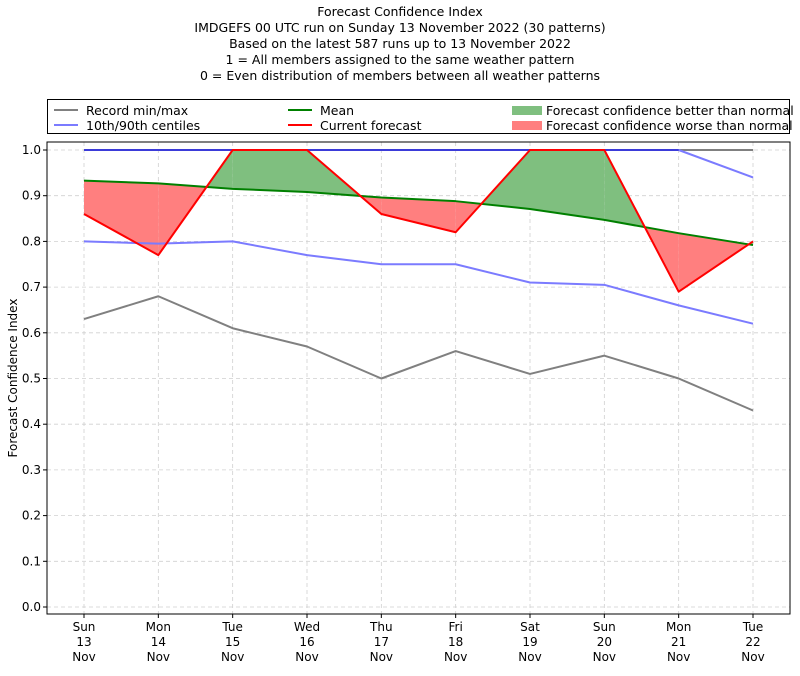 This screenshot has width=800, height=676. I want to click on record-min-line, so click(418, 353).